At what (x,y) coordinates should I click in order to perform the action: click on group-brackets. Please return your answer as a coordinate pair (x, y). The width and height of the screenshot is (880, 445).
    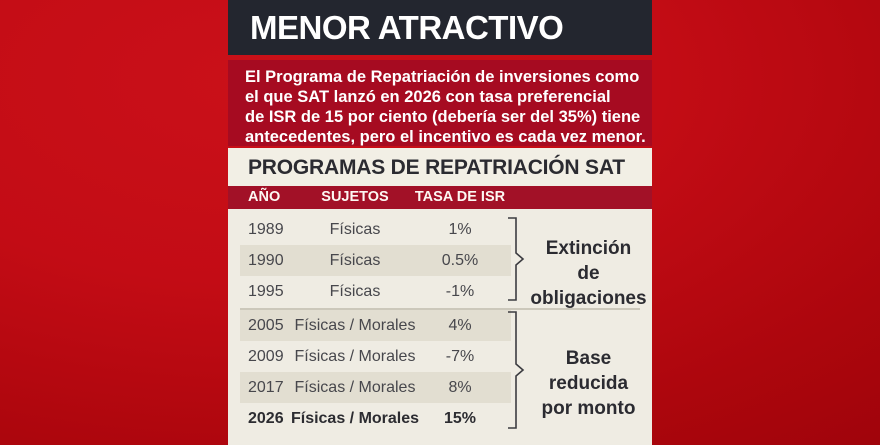
    Looking at the image, I should click on (516, 323).